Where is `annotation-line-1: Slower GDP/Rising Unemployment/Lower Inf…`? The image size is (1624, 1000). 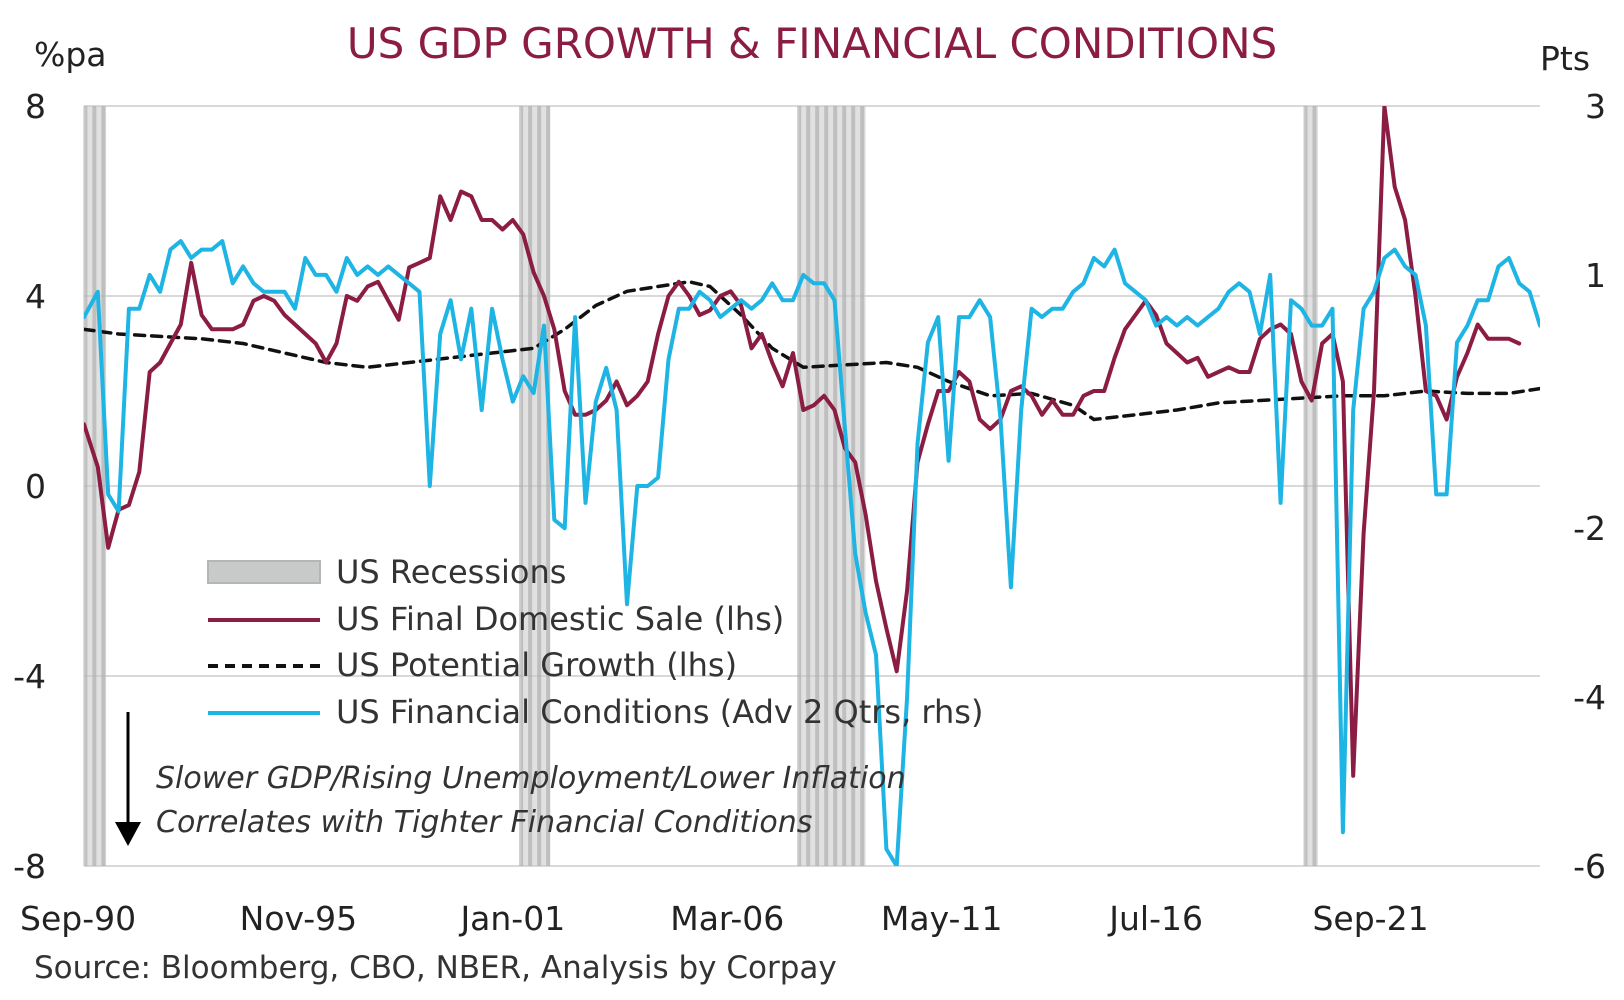
annotation-line-1: Slower GDP/Rising Unemployment/Lower Inf… is located at coordinates (531, 778).